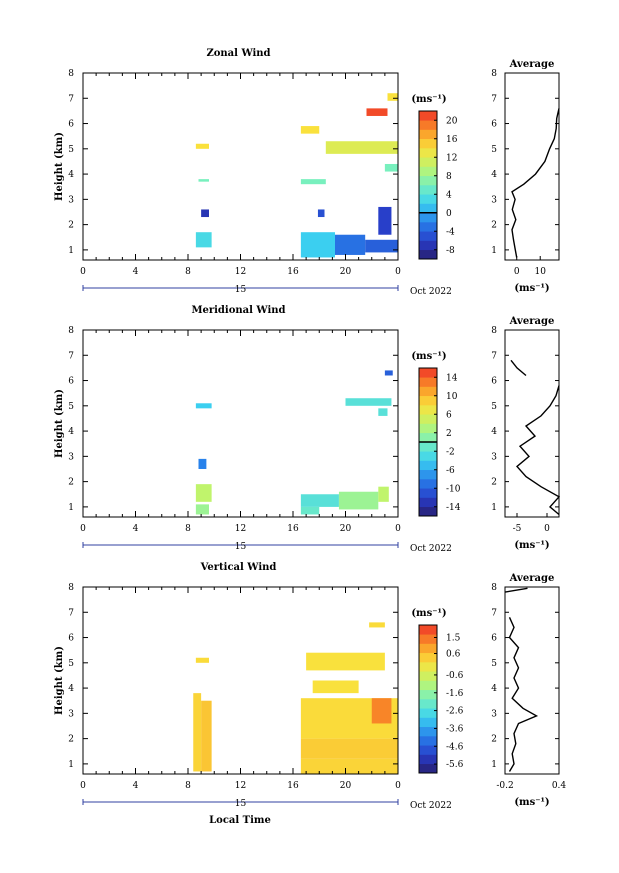 This screenshot has height=873, width=619. I want to click on colorbar-tick-label: -10, so click(453, 489).